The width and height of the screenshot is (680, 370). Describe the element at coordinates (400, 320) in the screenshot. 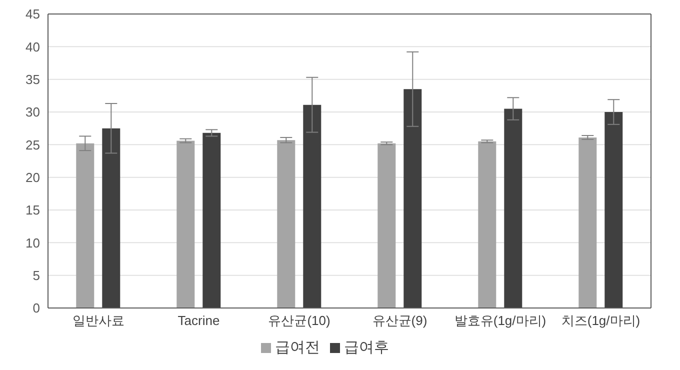

I see `x-tick-label: 유산균(9)` at that location.